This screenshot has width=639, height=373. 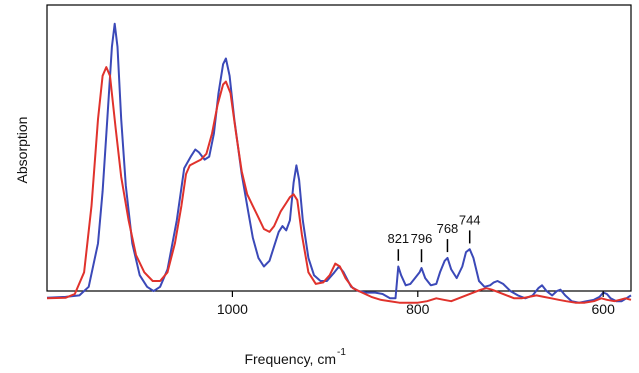 I want to click on x-tick-label-1000: 1000, so click(x=232, y=309).